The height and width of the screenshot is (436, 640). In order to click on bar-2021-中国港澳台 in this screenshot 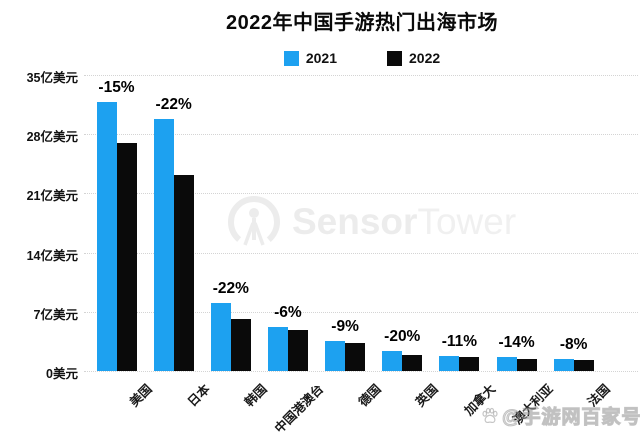, I will do `click(277, 349)`.